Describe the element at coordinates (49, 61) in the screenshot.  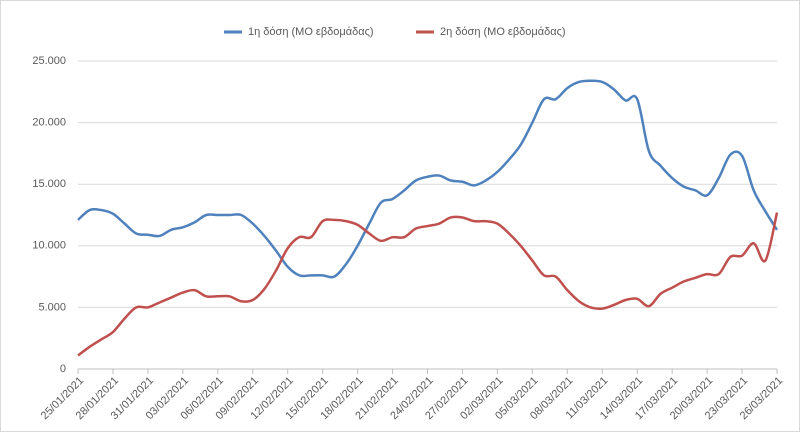
I see `y-tick-label: 25.000` at that location.